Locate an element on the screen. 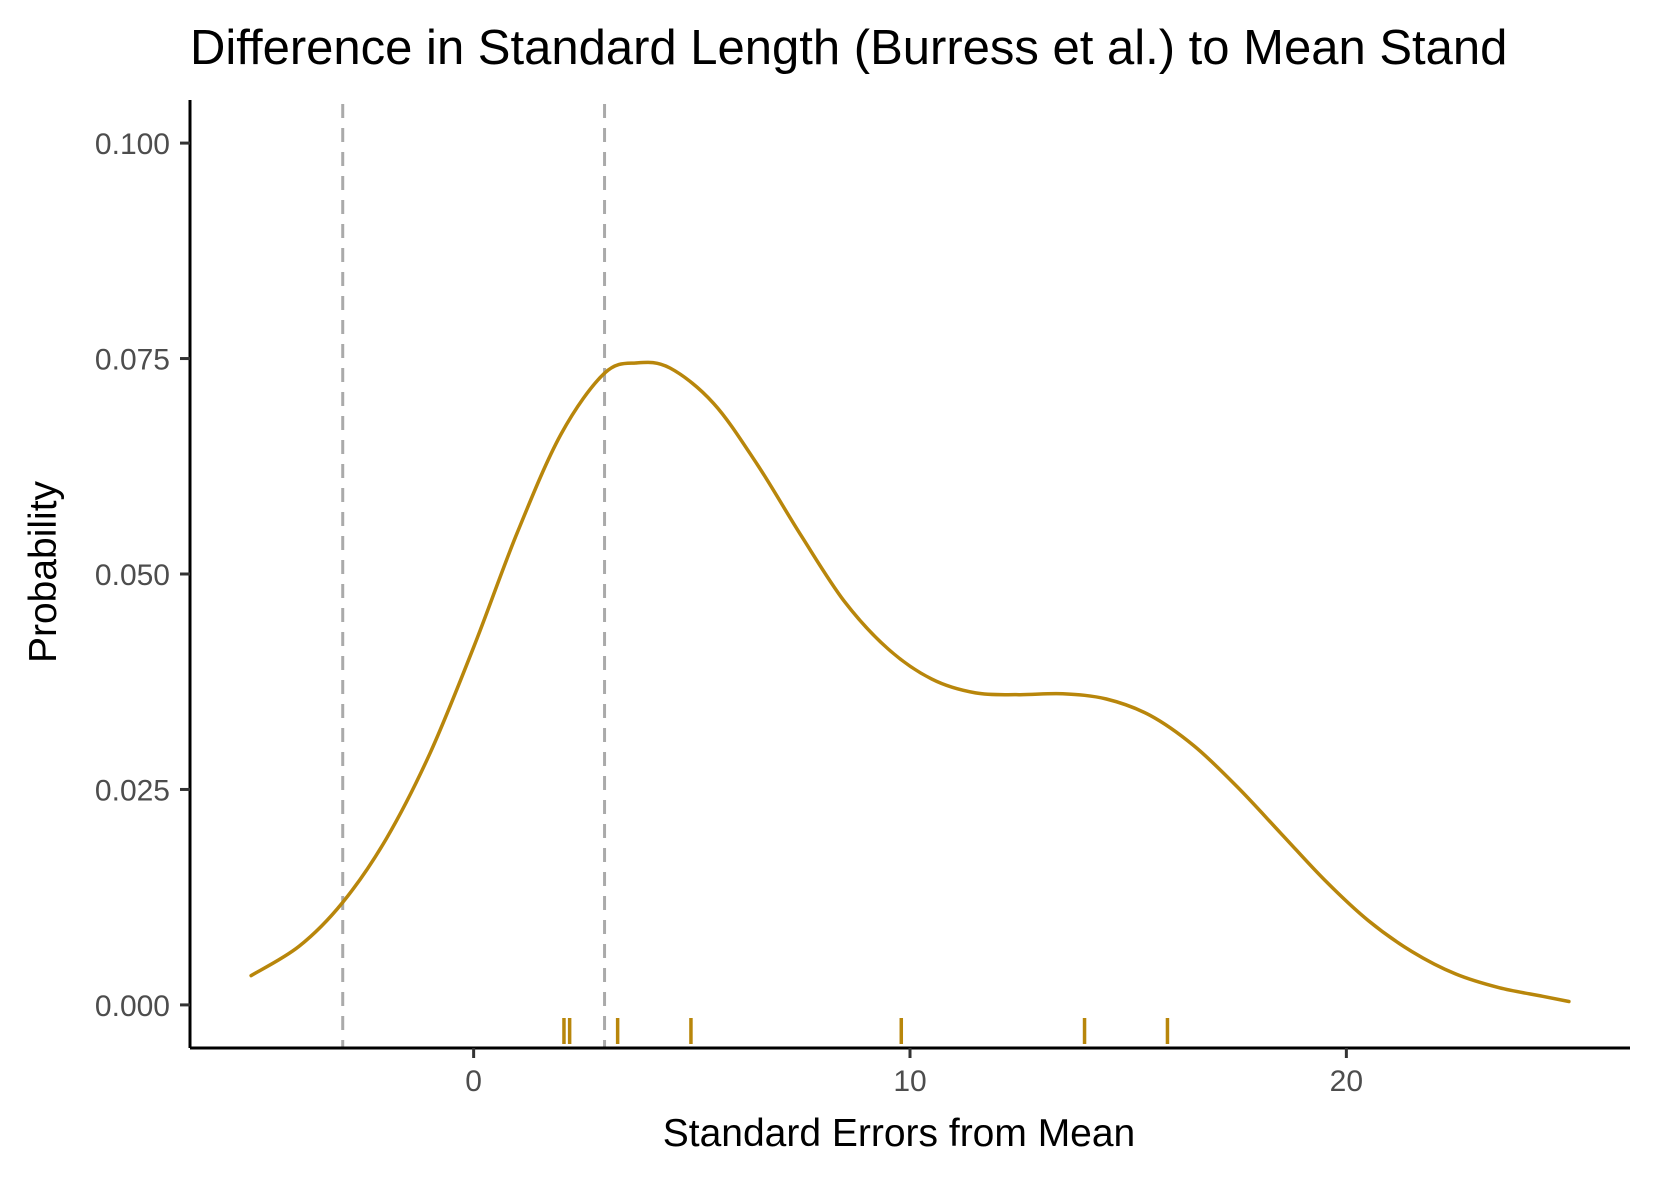 The height and width of the screenshot is (1181, 1653). y-axis-label: Probability is located at coordinates (43, 571).